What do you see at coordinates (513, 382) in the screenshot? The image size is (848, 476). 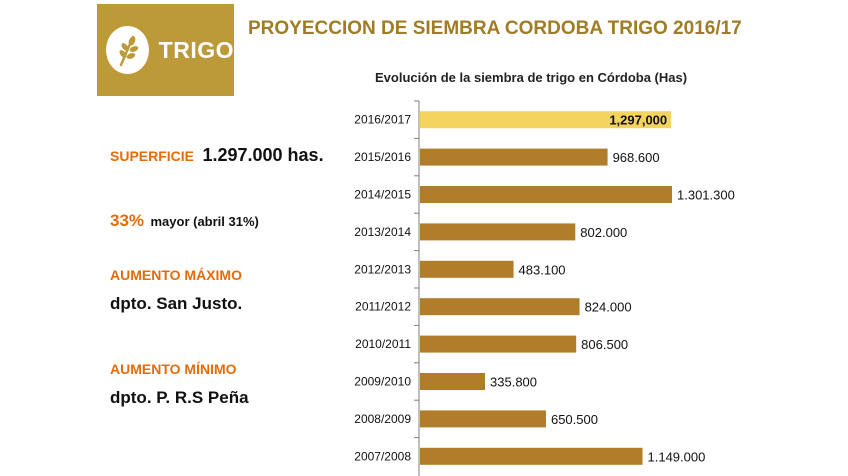 I see `data-label: 335.800` at bounding box center [513, 382].